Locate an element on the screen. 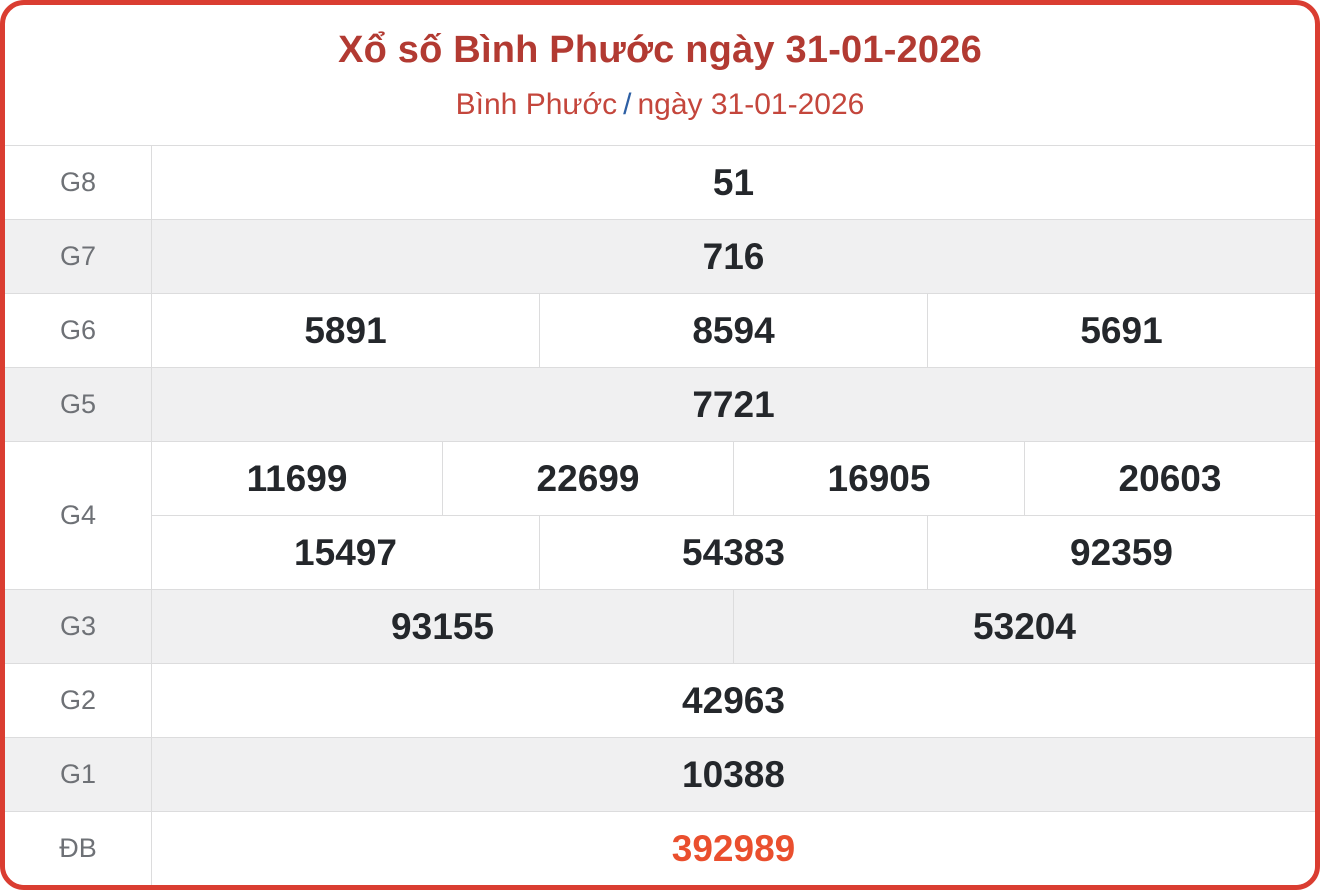 The width and height of the screenshot is (1320, 890). prize-value-g6-1: 5891 is located at coordinates (345, 330).